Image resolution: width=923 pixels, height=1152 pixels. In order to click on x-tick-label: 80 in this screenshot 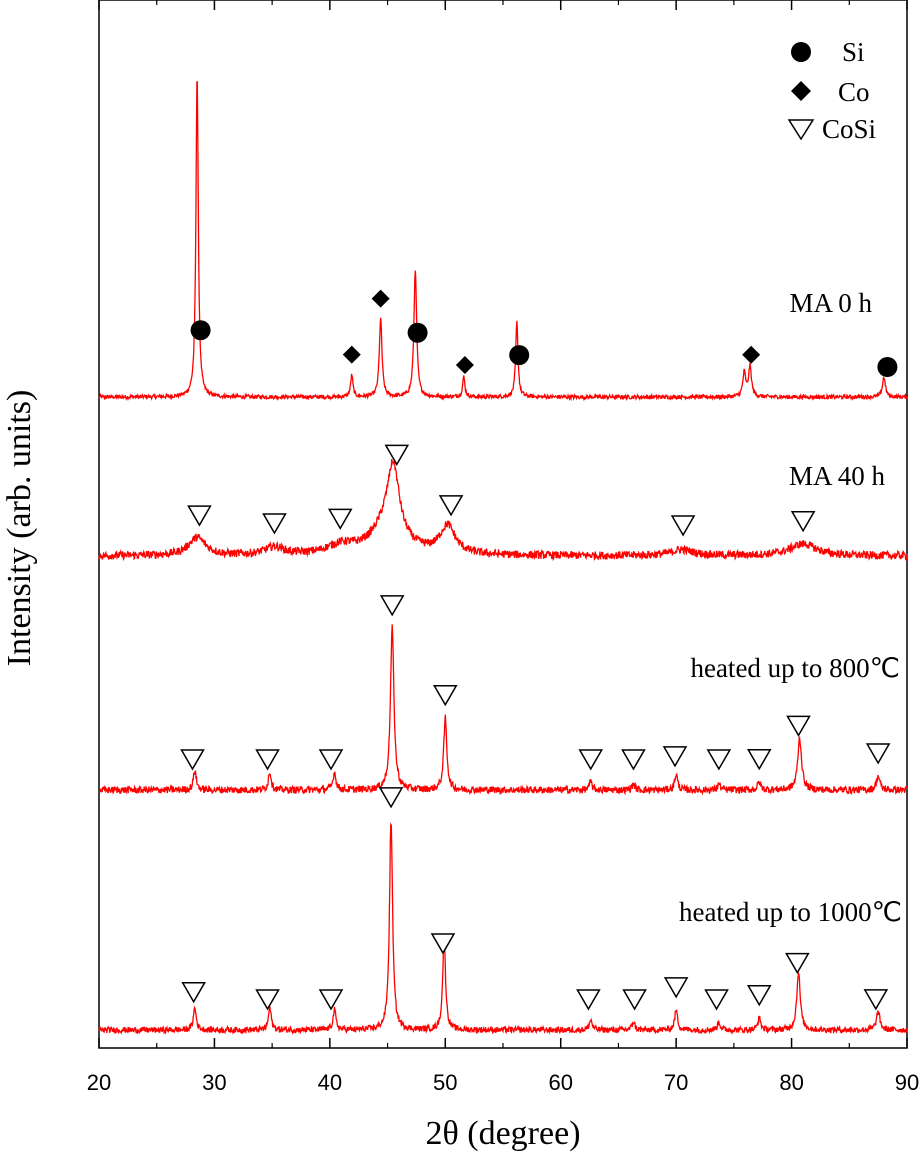, I will do `click(791, 1082)`.